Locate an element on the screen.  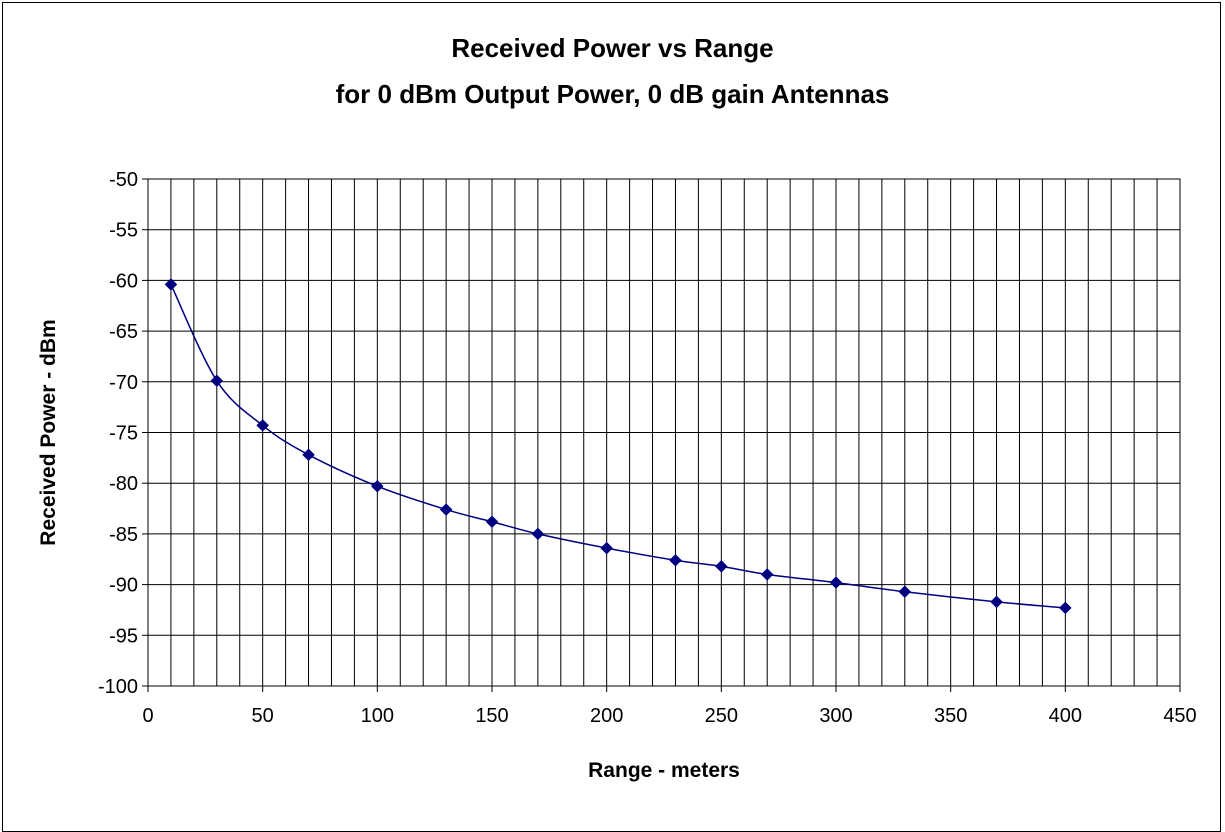
x-tick-label: 350 is located at coordinates (950, 716).